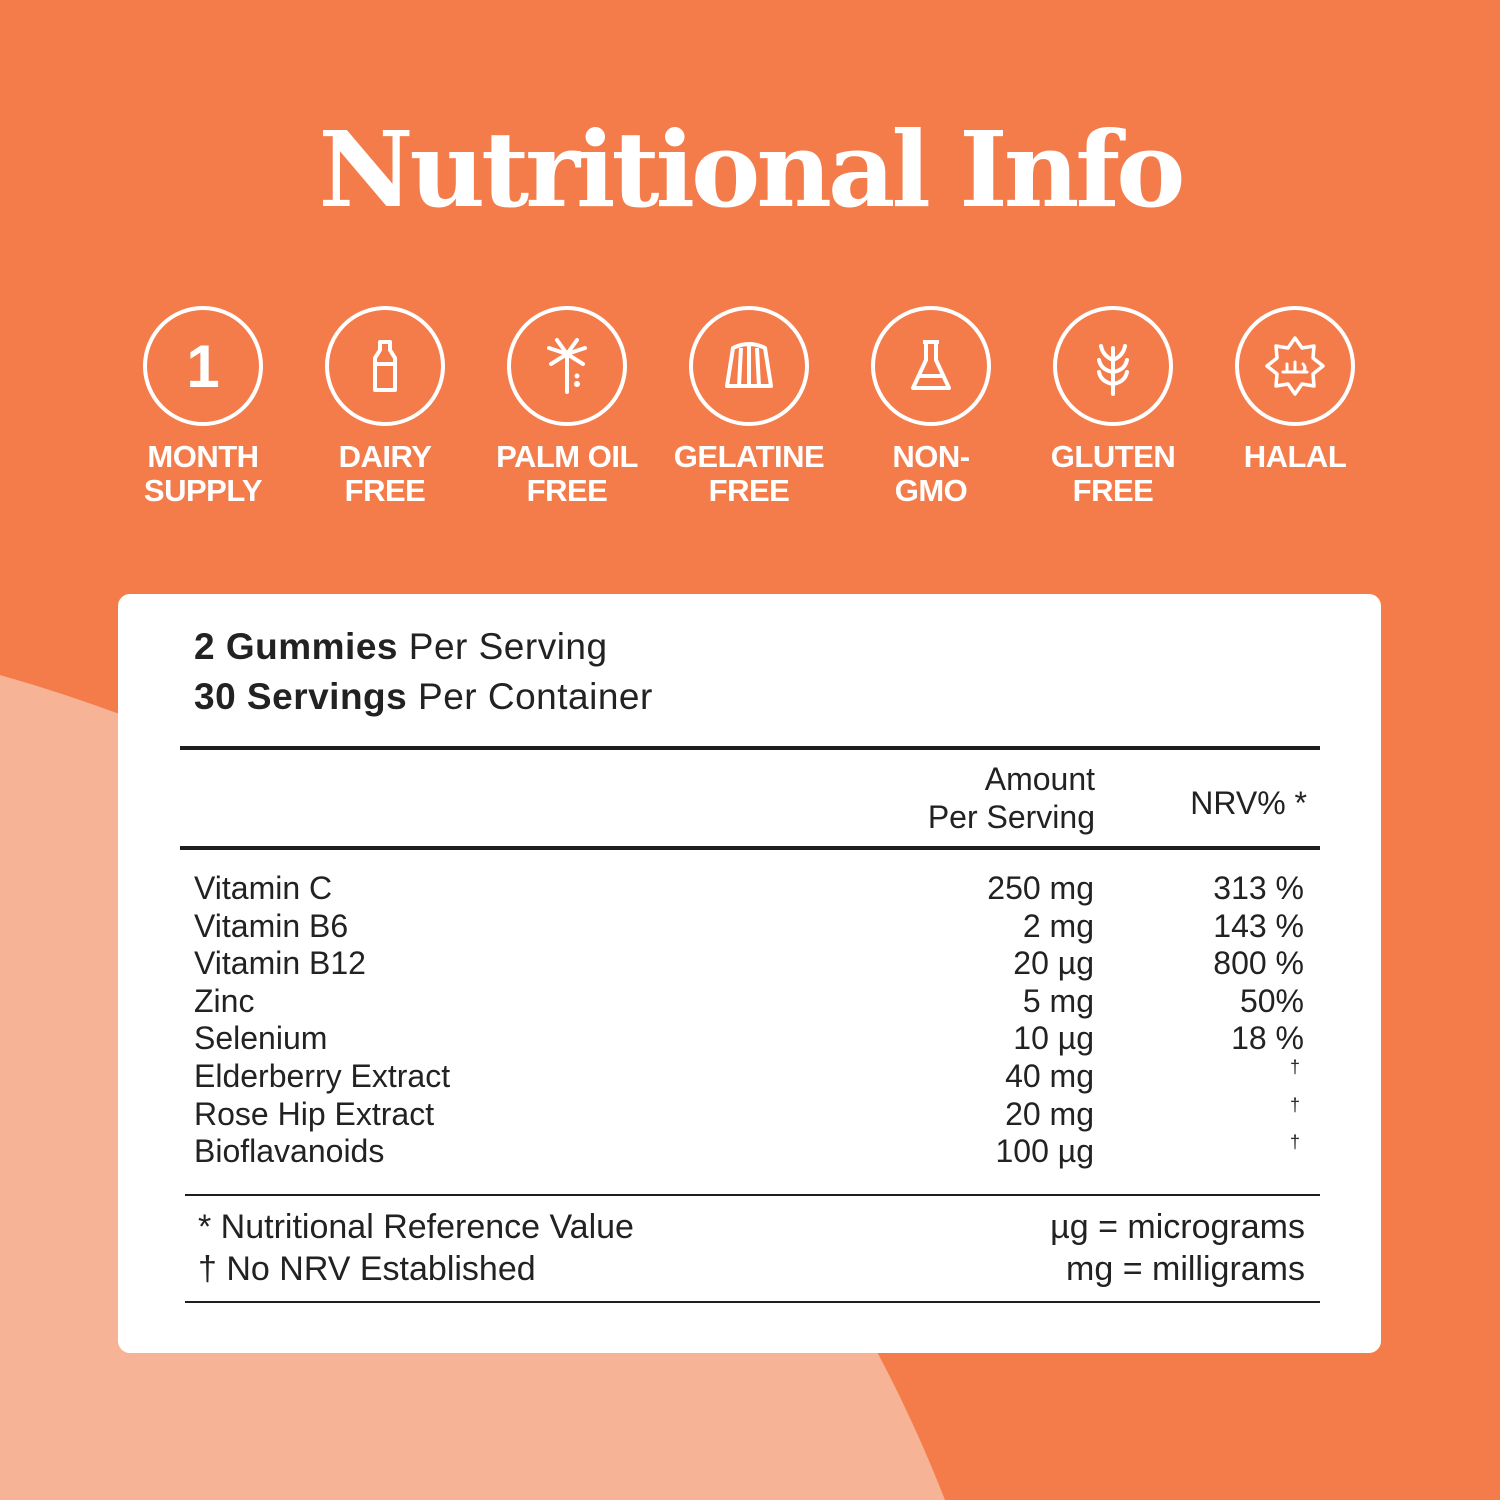 This screenshot has width=1500, height=1500. I want to click on badge-circle: 1, so click(203, 366).